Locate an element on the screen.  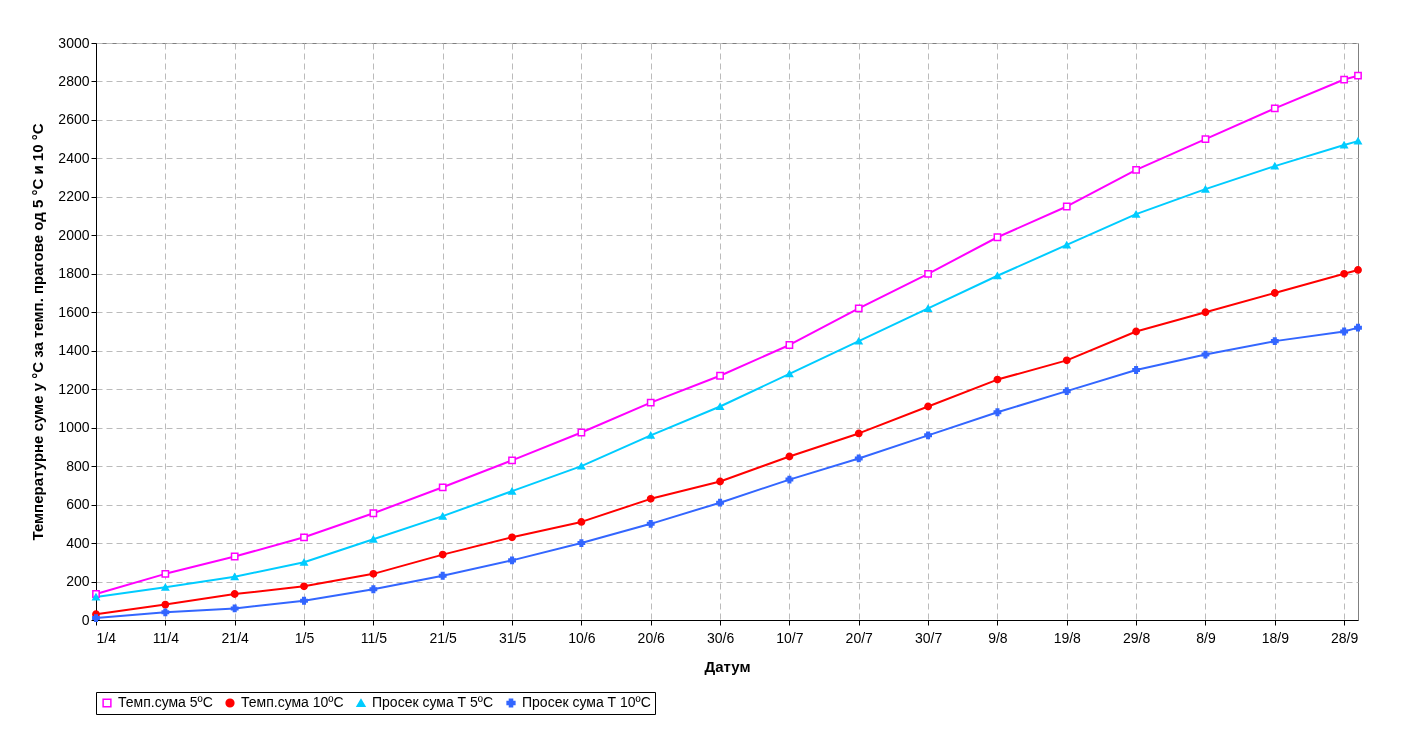
y-tick-label: 0 is located at coordinates (85, 619).